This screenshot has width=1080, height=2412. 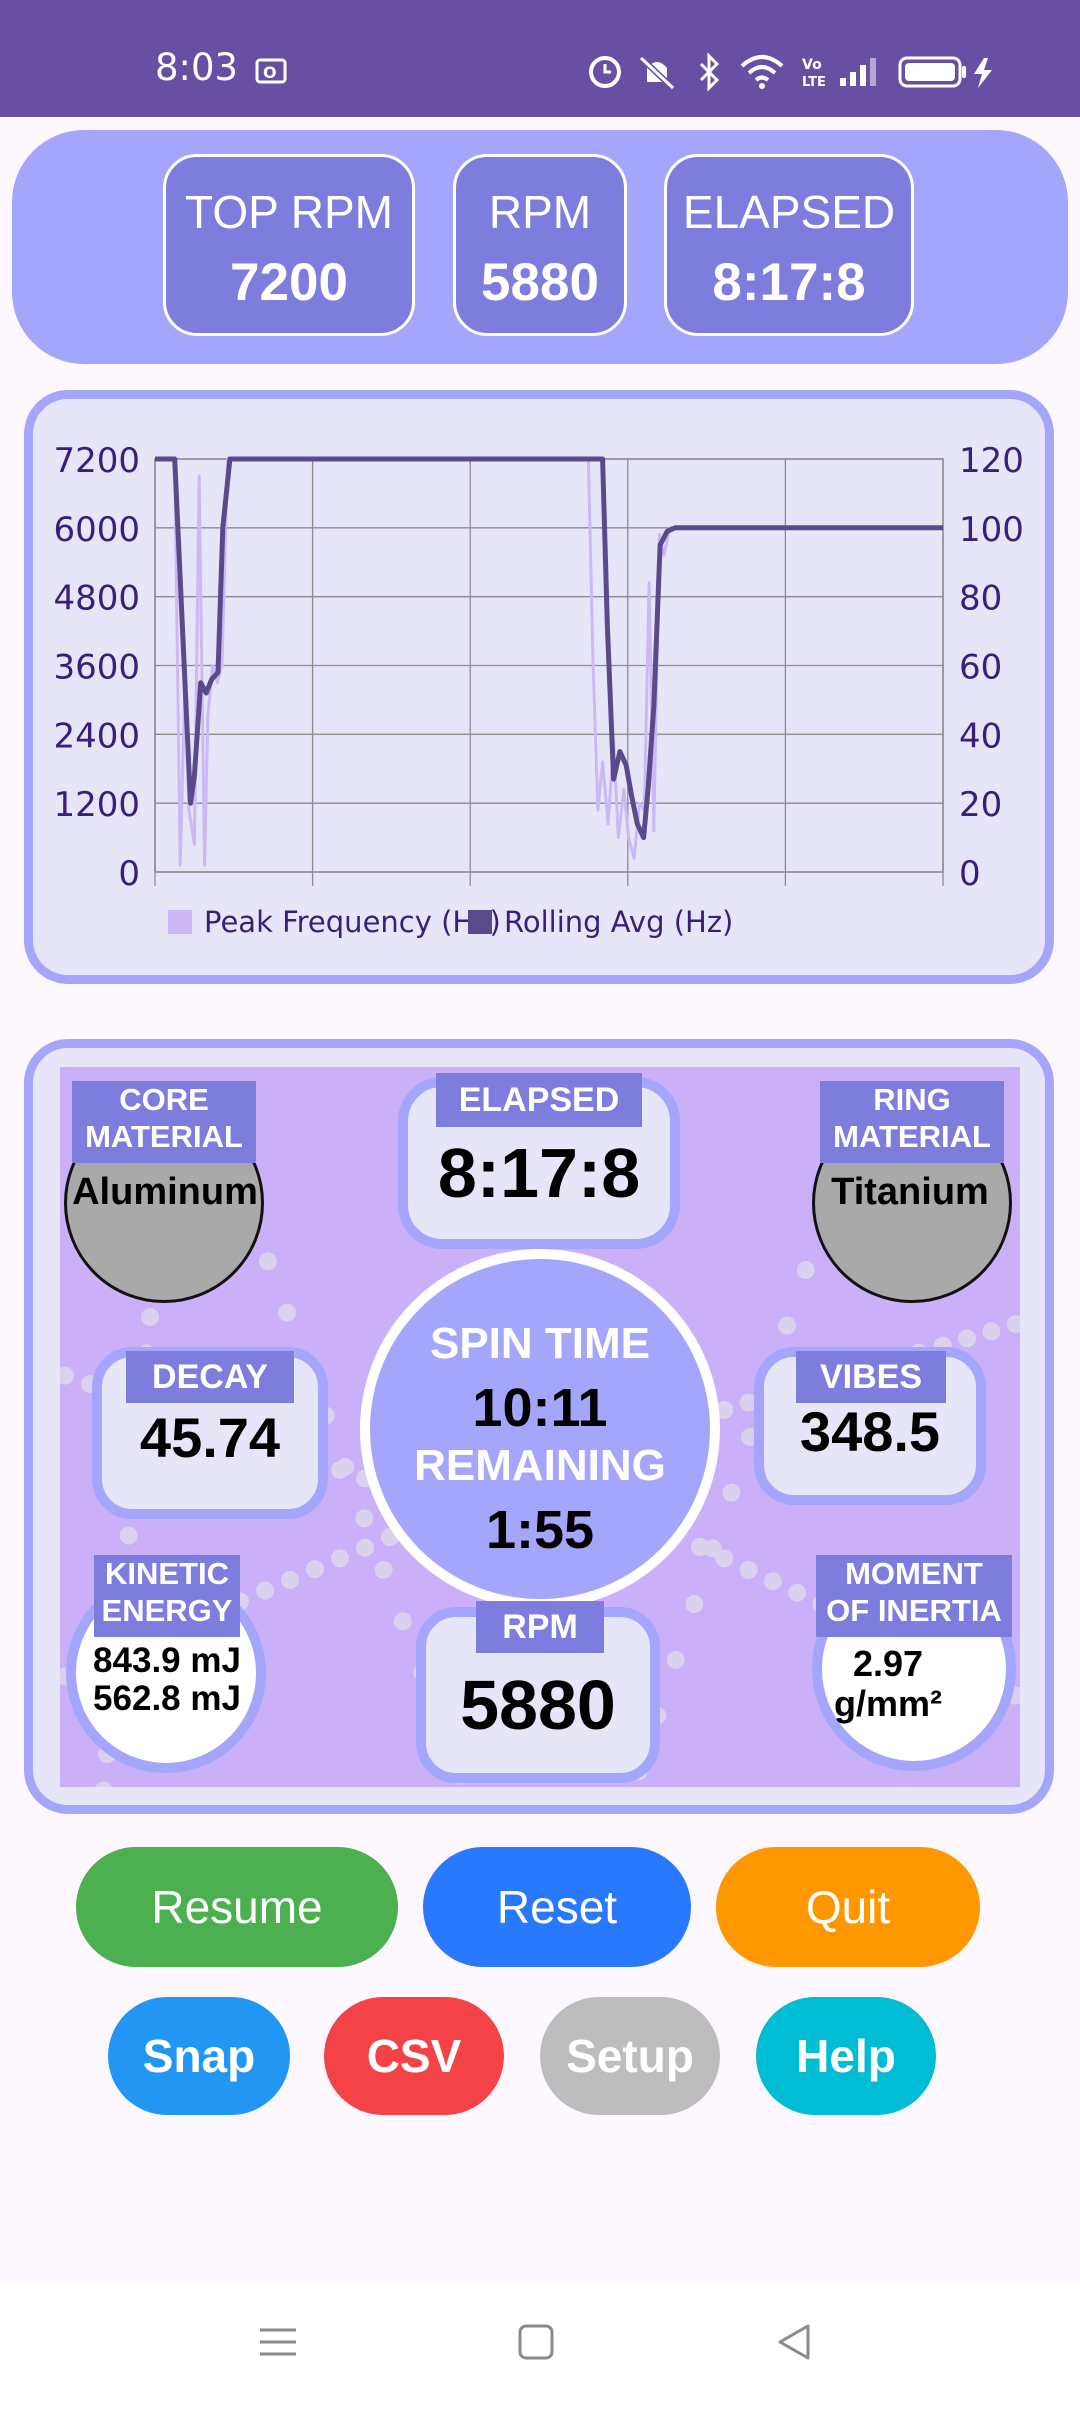 What do you see at coordinates (549, 648) in the screenshot?
I see `series-line-rolling-avg` at bounding box center [549, 648].